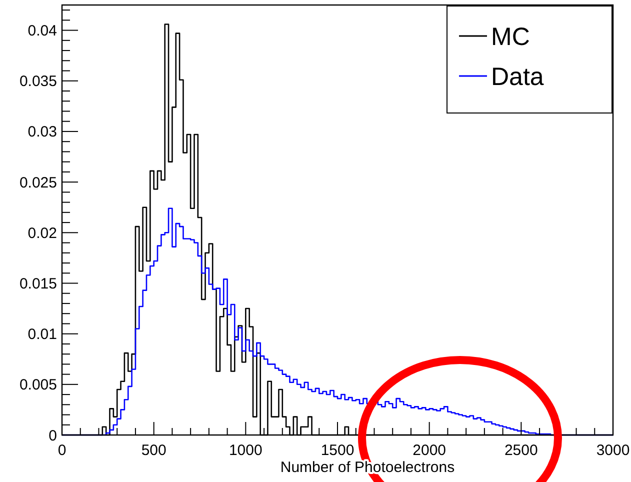 Image resolution: width=631 pixels, height=482 pixels. Describe the element at coordinates (38, 81) in the screenshot. I see `y-tick-label: 0.035` at that location.